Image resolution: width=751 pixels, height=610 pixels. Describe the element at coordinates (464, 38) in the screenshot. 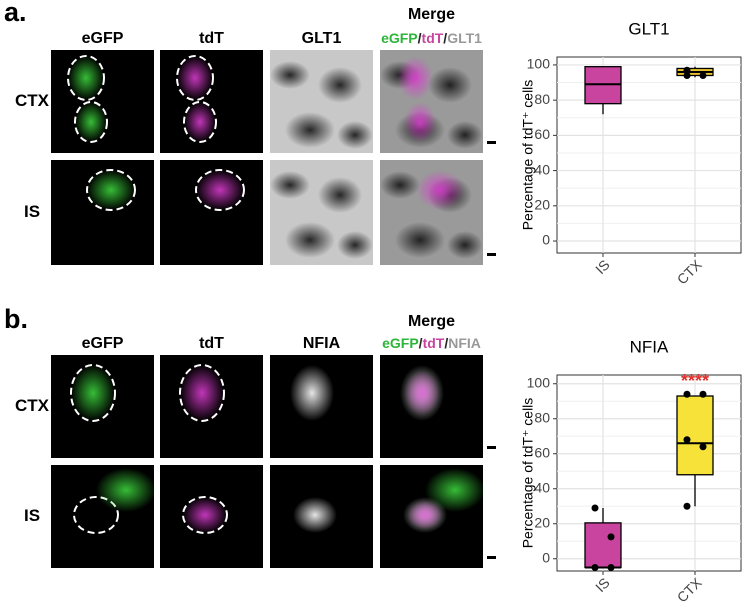

I see `merge-key-part: GLT1` at that location.